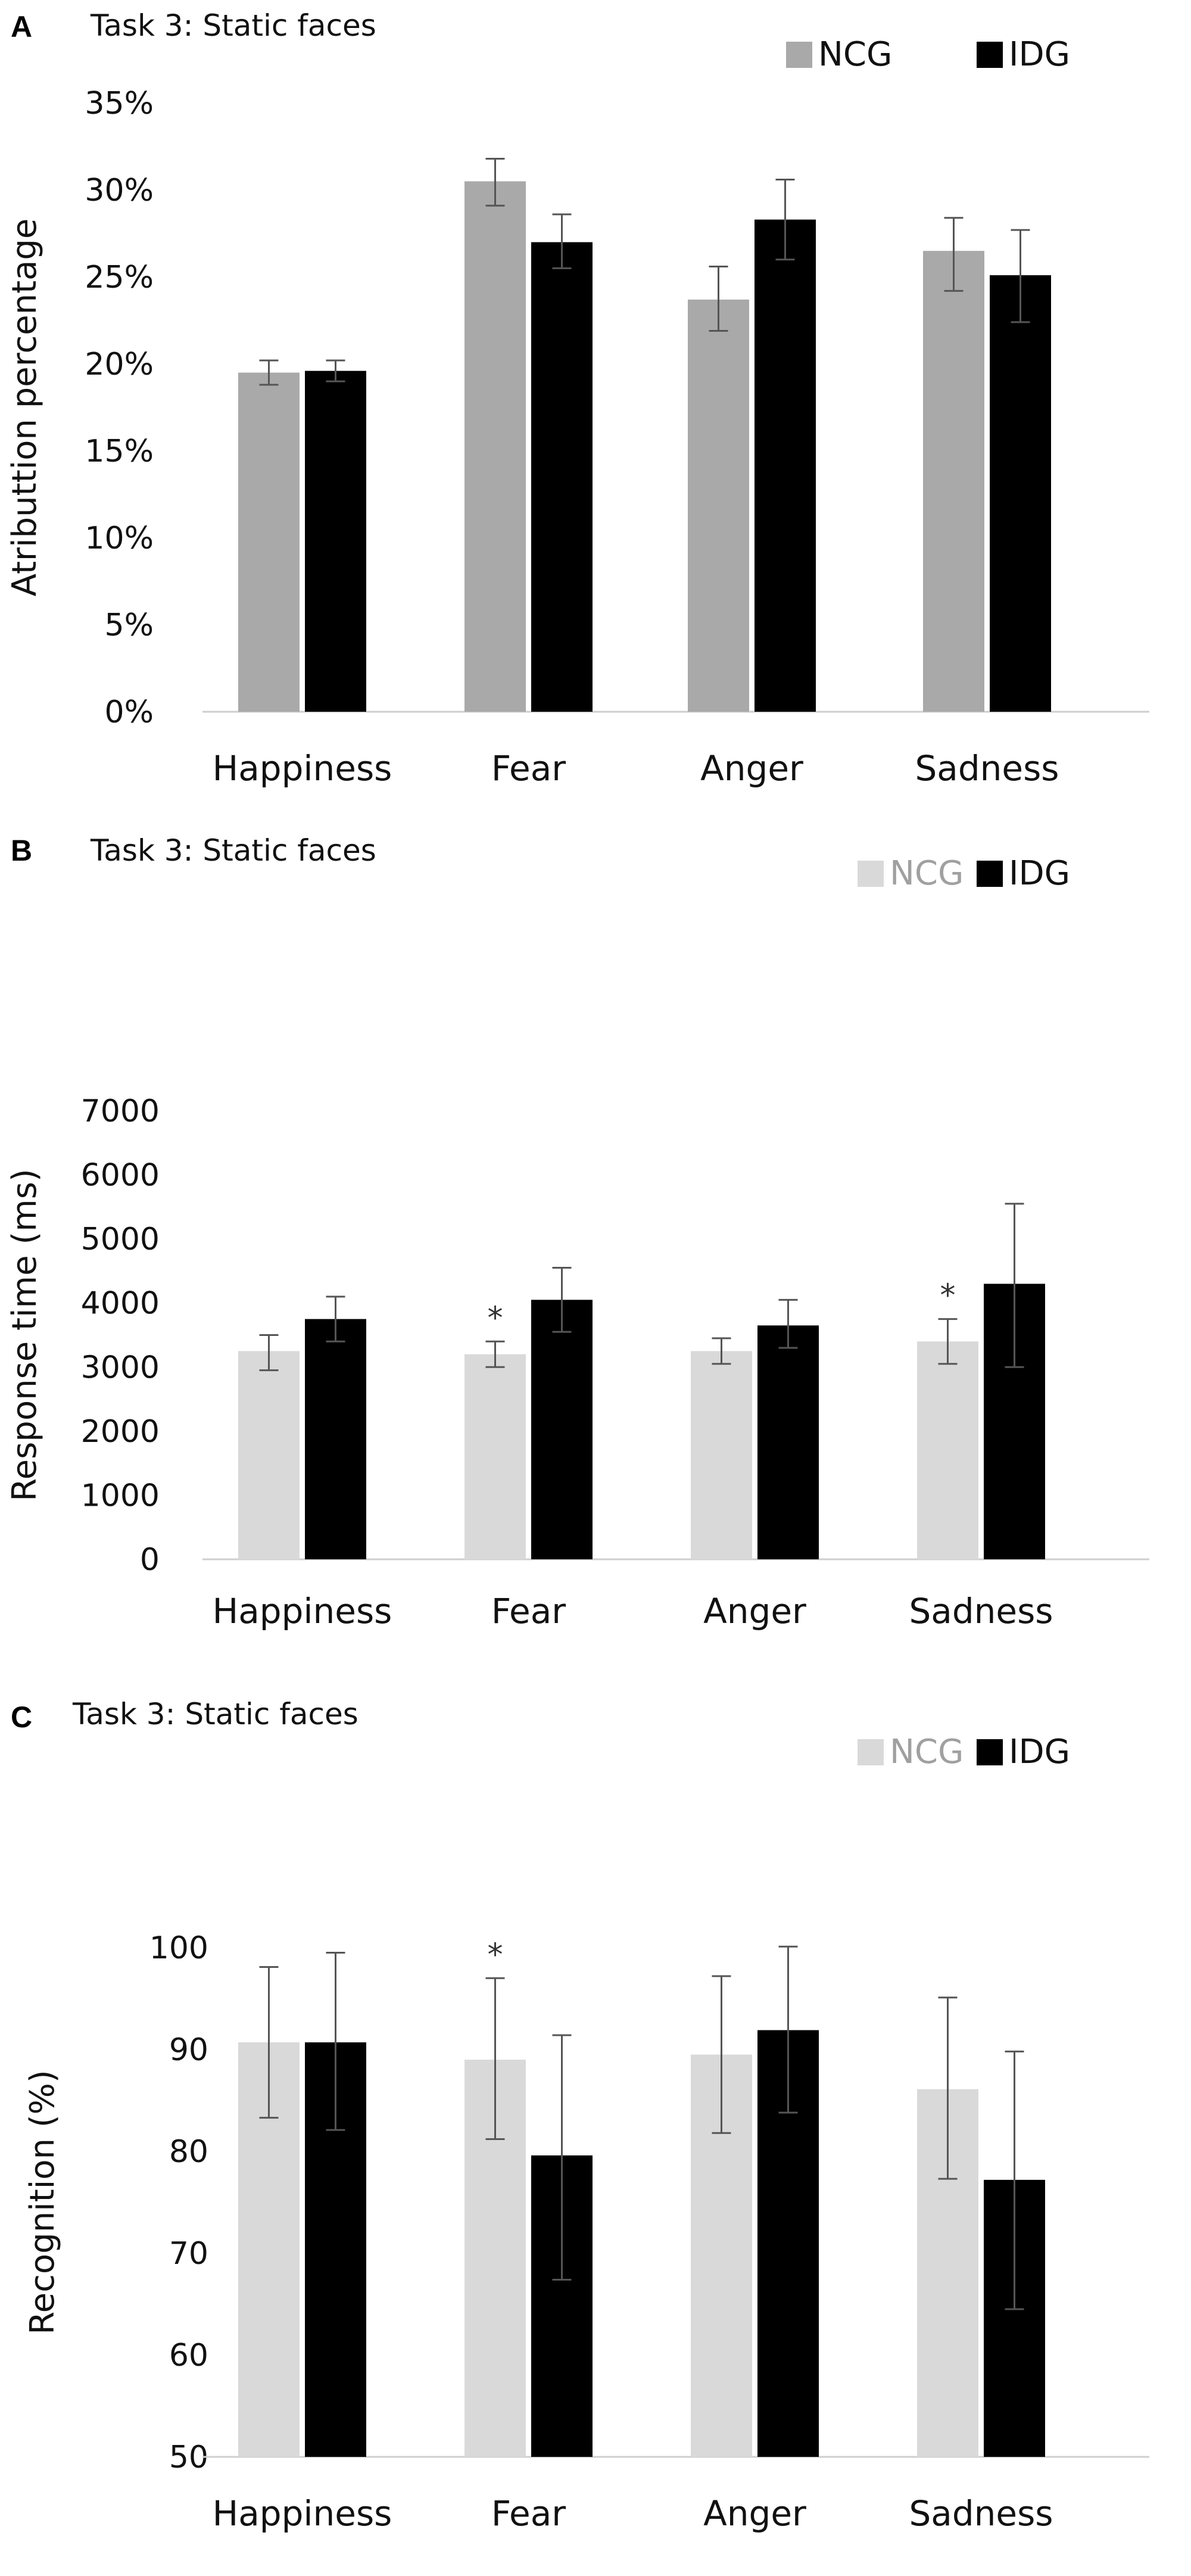 The width and height of the screenshot is (1191, 2576). I want to click on y-tick-label: 70, so click(189, 2254).